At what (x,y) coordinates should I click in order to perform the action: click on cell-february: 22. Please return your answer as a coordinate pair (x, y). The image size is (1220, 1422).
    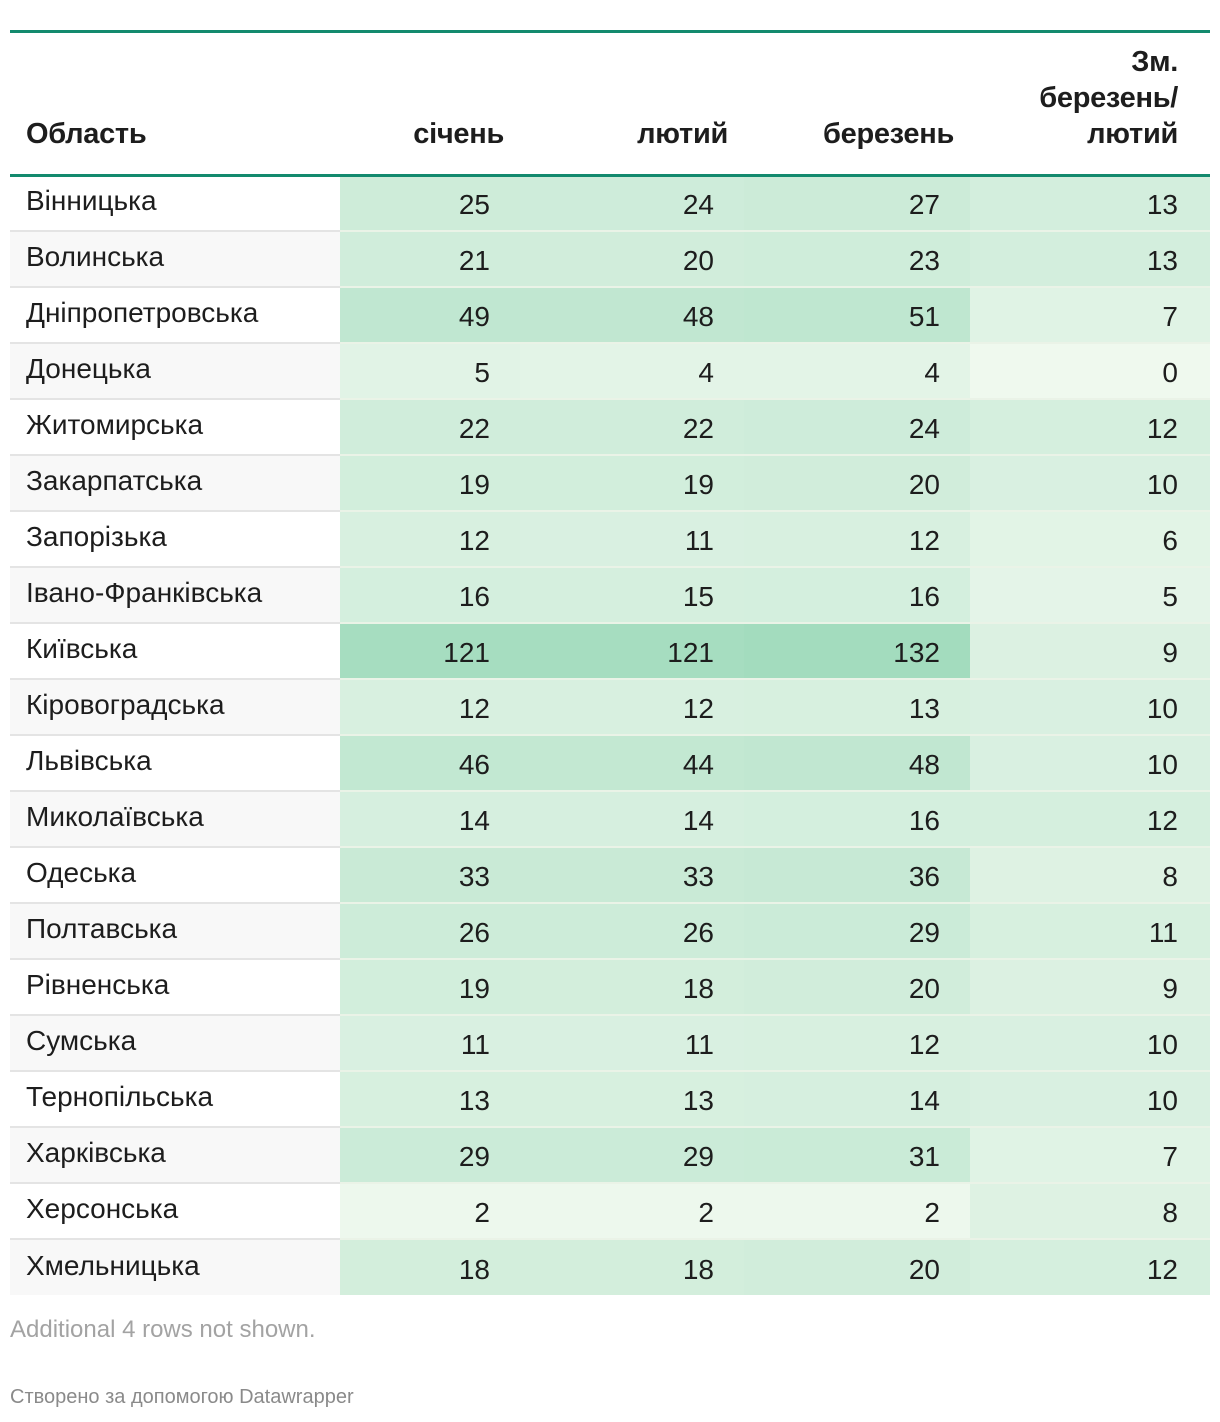
    Looking at the image, I should click on (632, 427).